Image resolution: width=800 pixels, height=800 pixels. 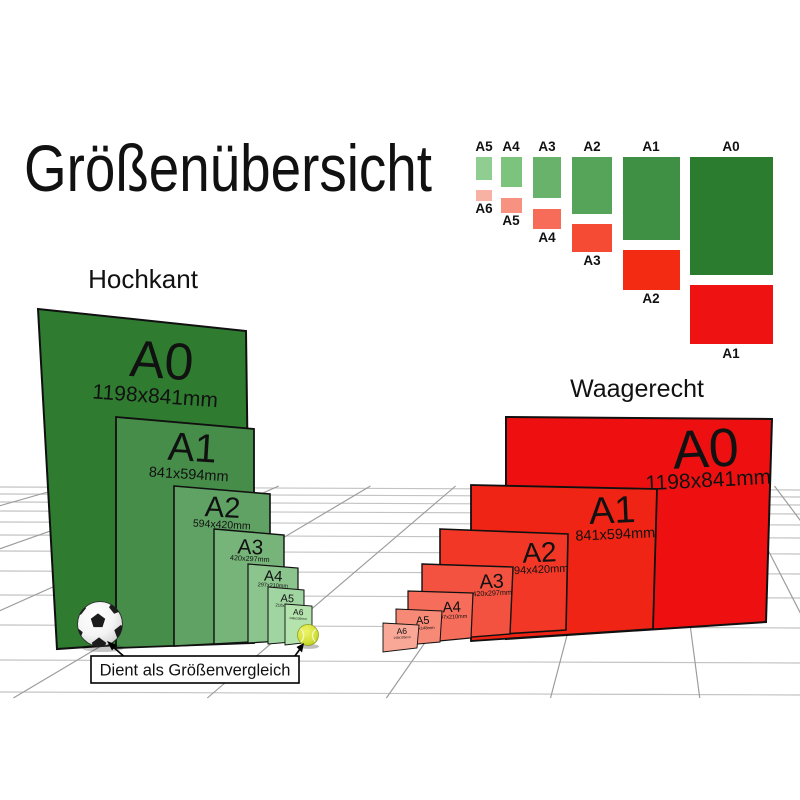 I want to click on legend: A5 A6 A4 A5 A3 A4 A2 A3 A1 A2 A0 A1, so click(x=624, y=250).